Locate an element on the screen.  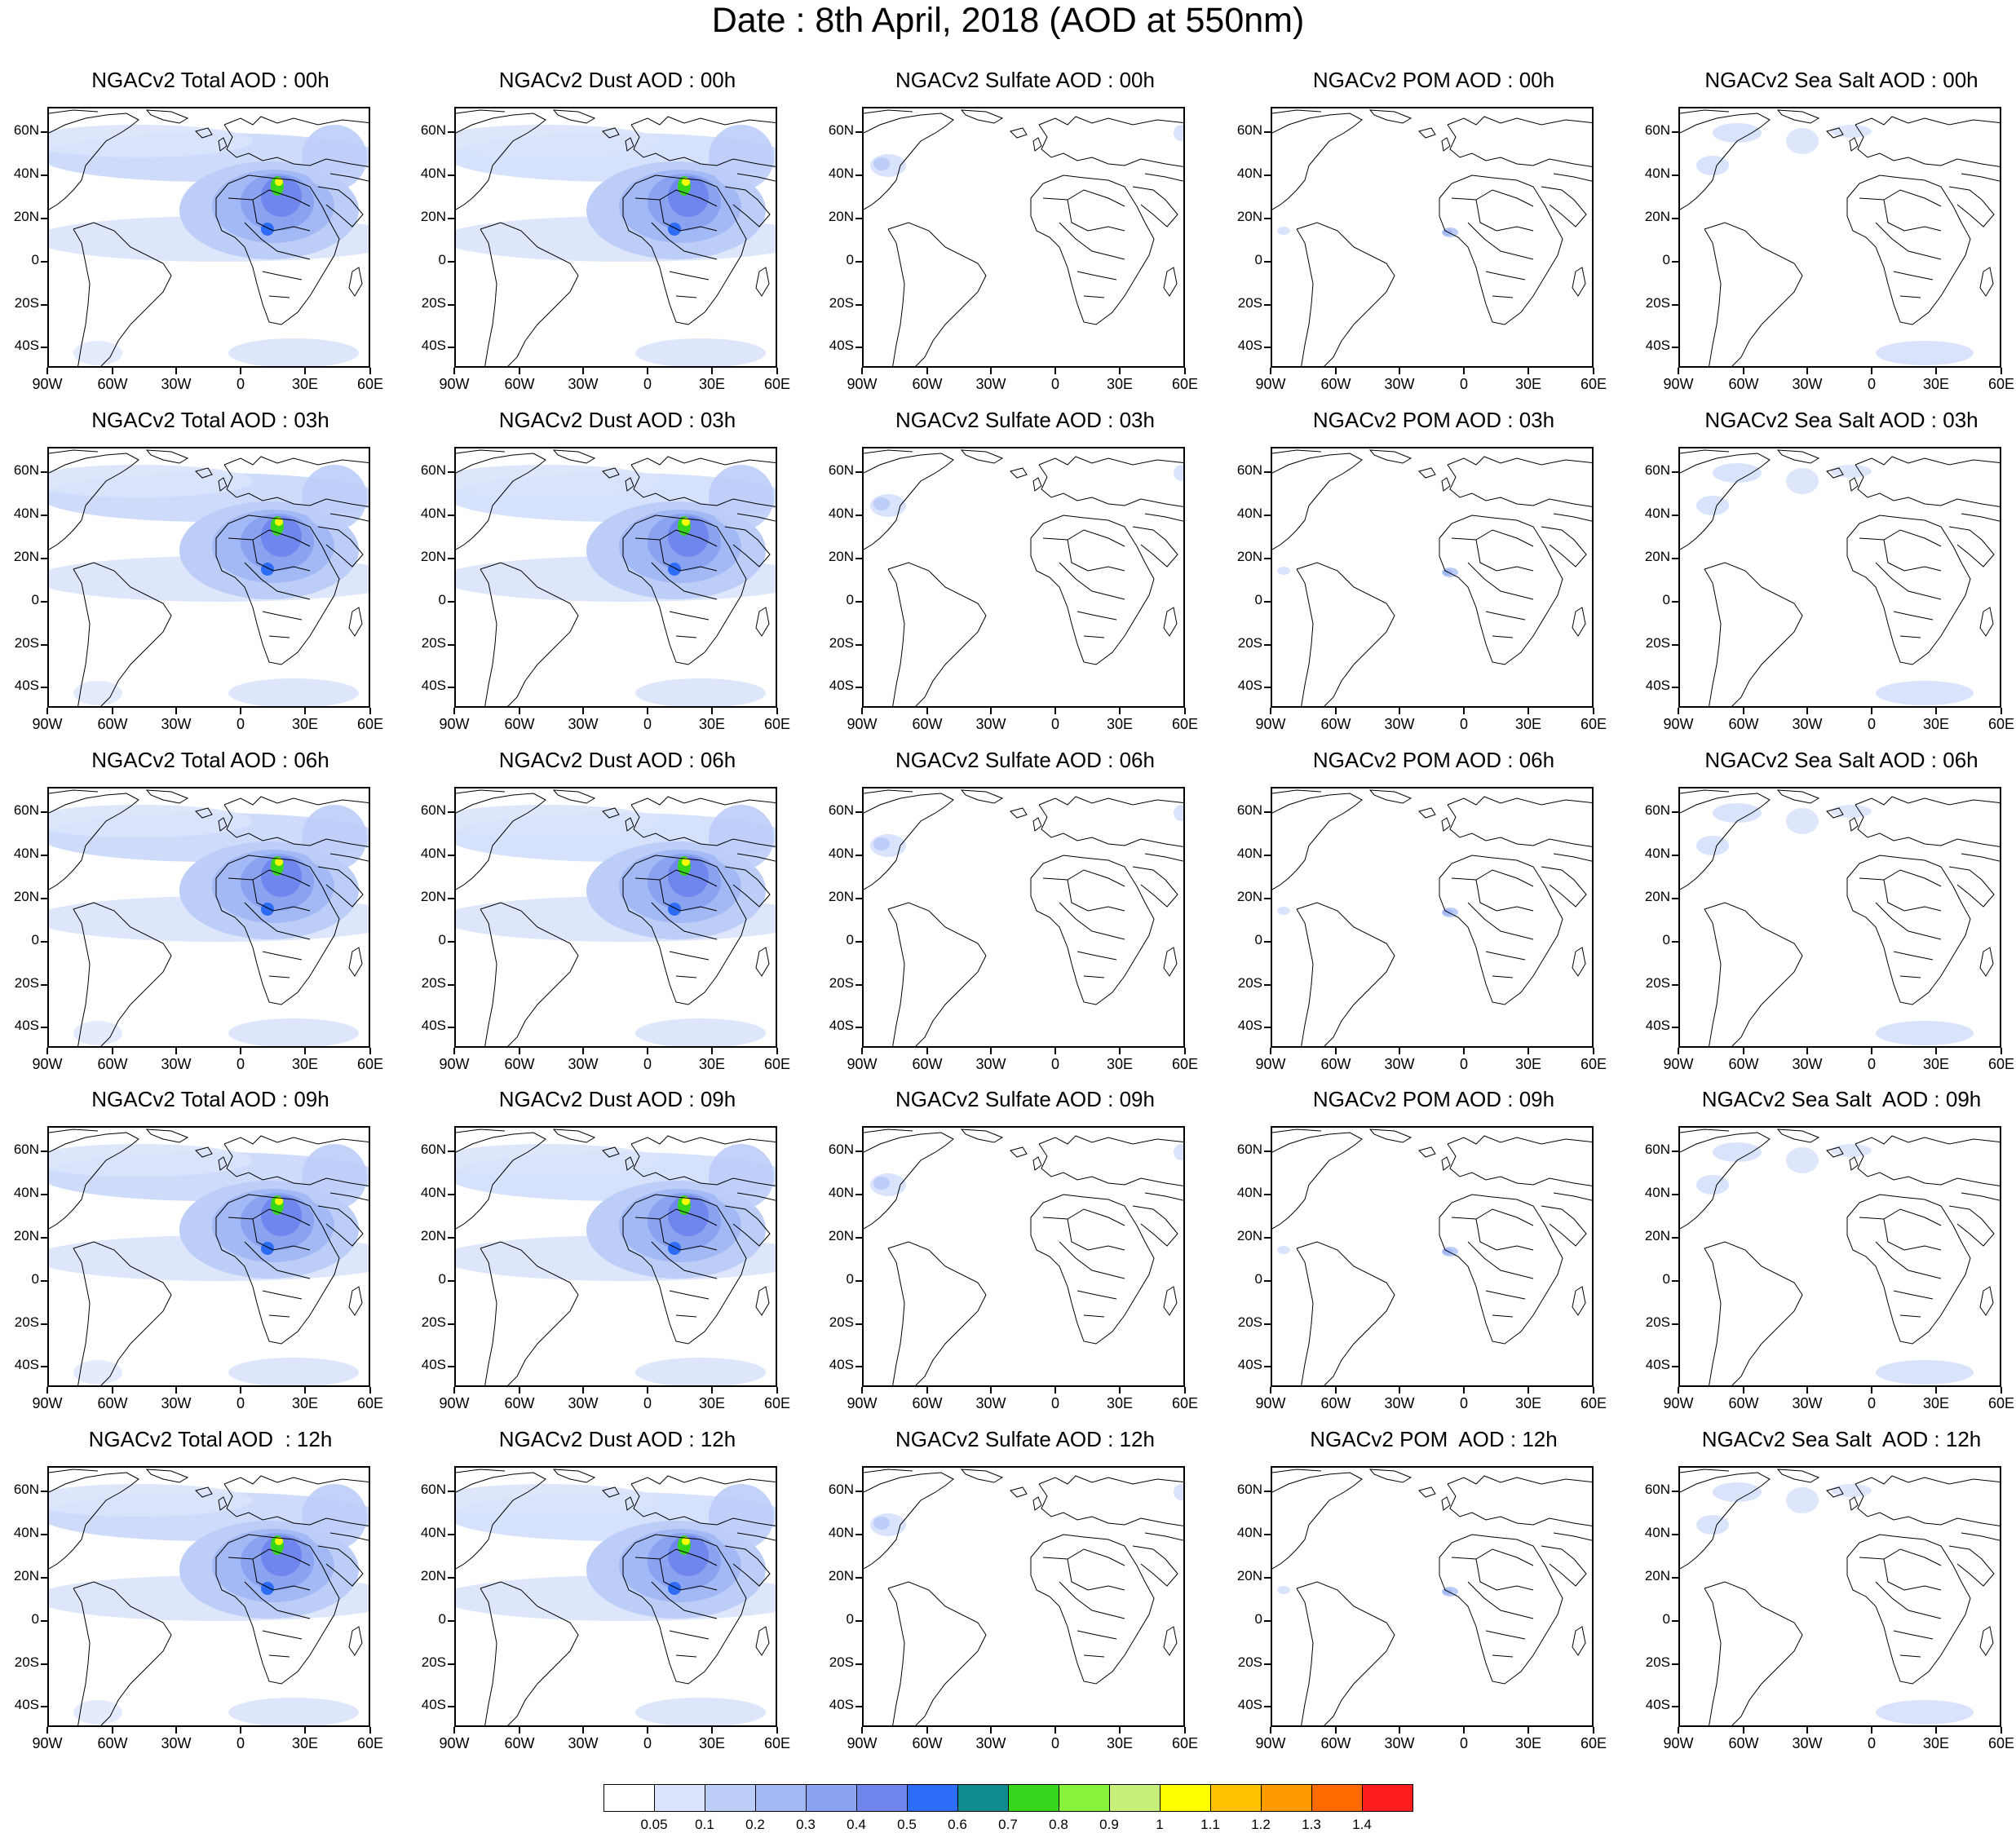
aod-map is located at coordinates (1024, 1257).